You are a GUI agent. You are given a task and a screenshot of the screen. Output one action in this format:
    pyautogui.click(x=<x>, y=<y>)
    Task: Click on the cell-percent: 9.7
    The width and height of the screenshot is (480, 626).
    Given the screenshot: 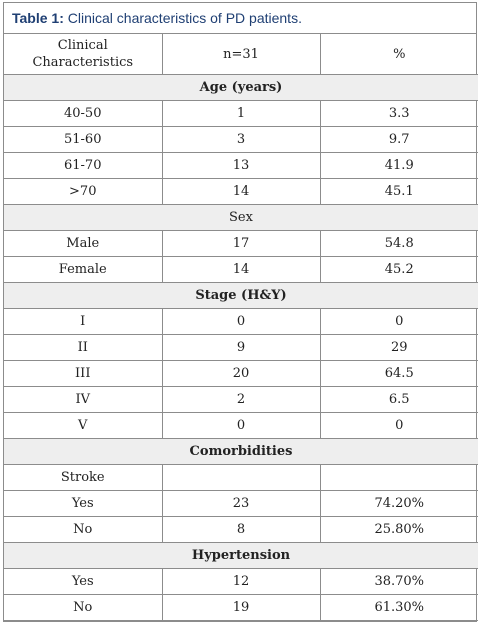 What is the action you would take?
    pyautogui.click(x=398, y=139)
    